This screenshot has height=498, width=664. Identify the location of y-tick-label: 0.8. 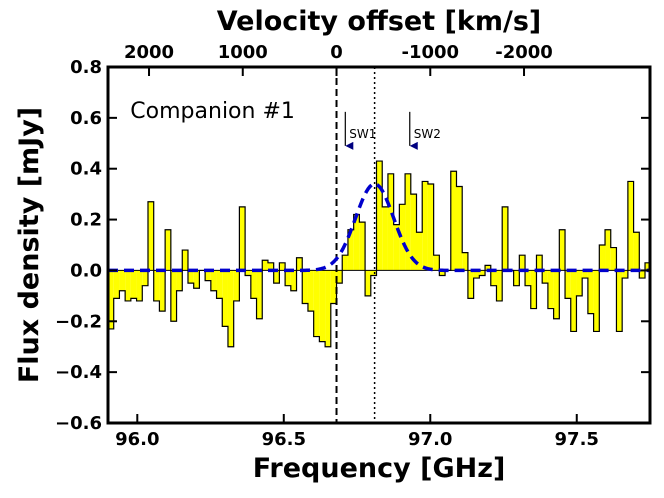
(86, 67).